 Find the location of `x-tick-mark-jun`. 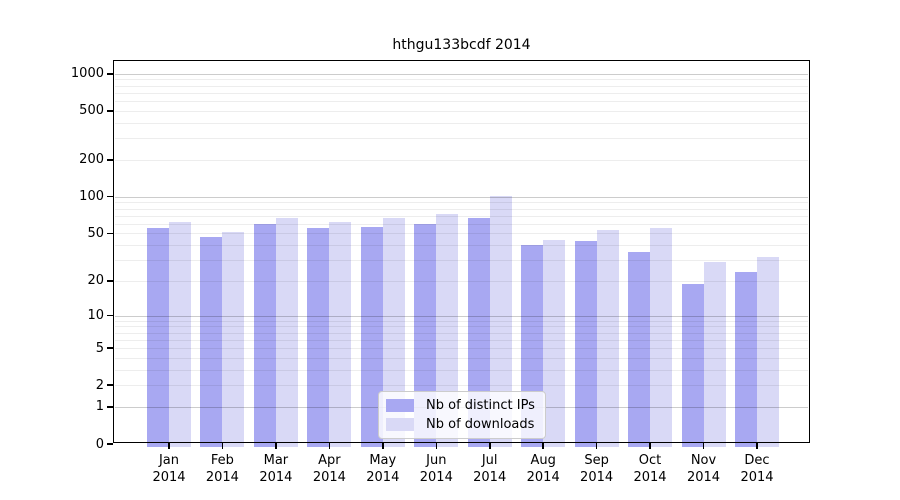

x-tick-mark-jun is located at coordinates (436, 446).